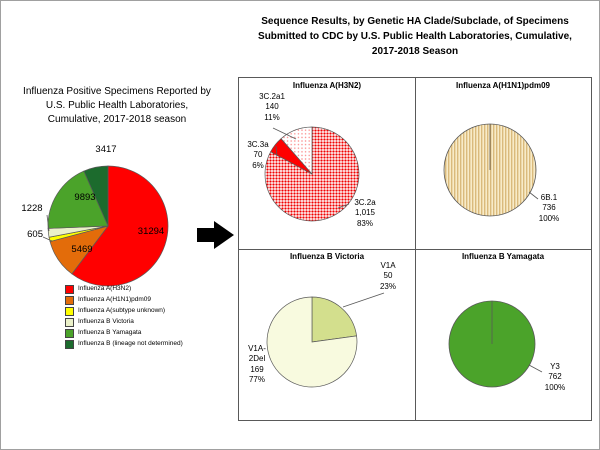  I want to click on slice-label-3c3a: 3C.3a 70 6%, so click(258, 155).